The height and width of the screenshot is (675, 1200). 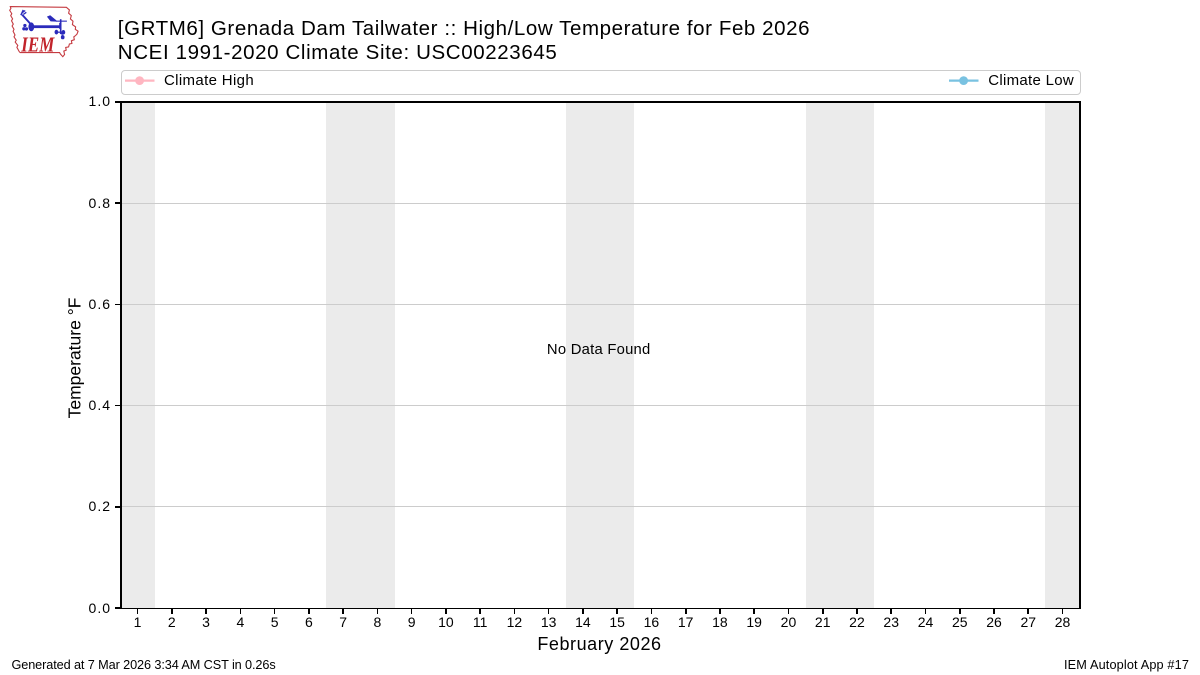 I want to click on svg-text: IEM, so click(x=37, y=44).